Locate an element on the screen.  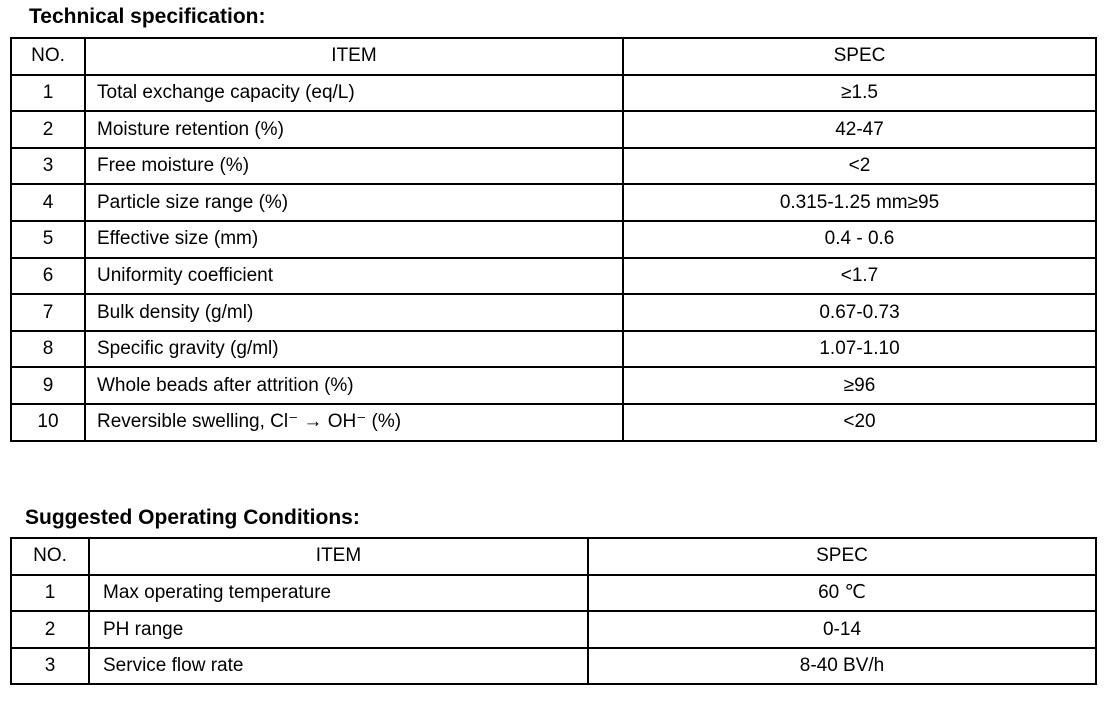
spec-cell: 60 ℃ is located at coordinates (842, 593).